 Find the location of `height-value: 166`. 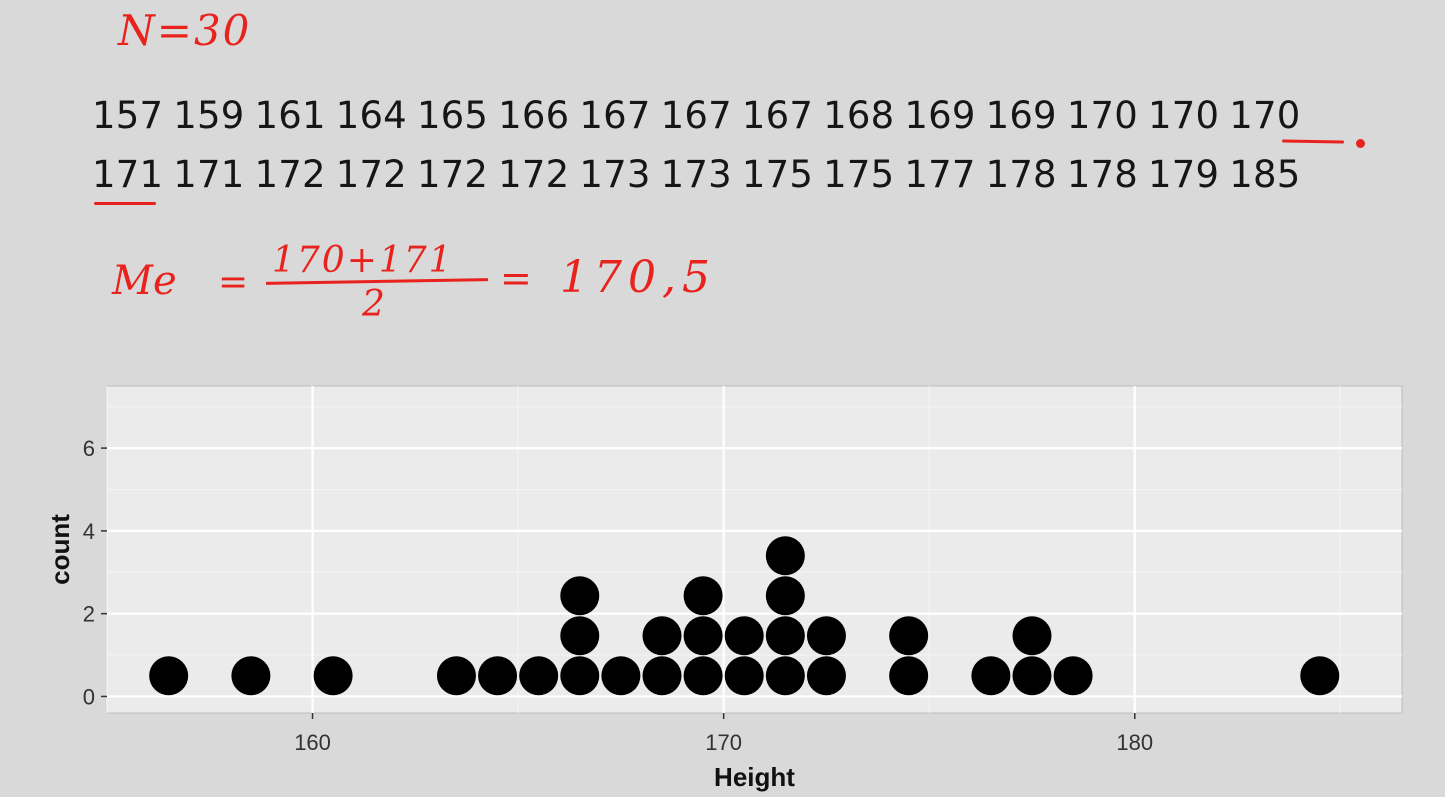

height-value: 166 is located at coordinates (534, 115).